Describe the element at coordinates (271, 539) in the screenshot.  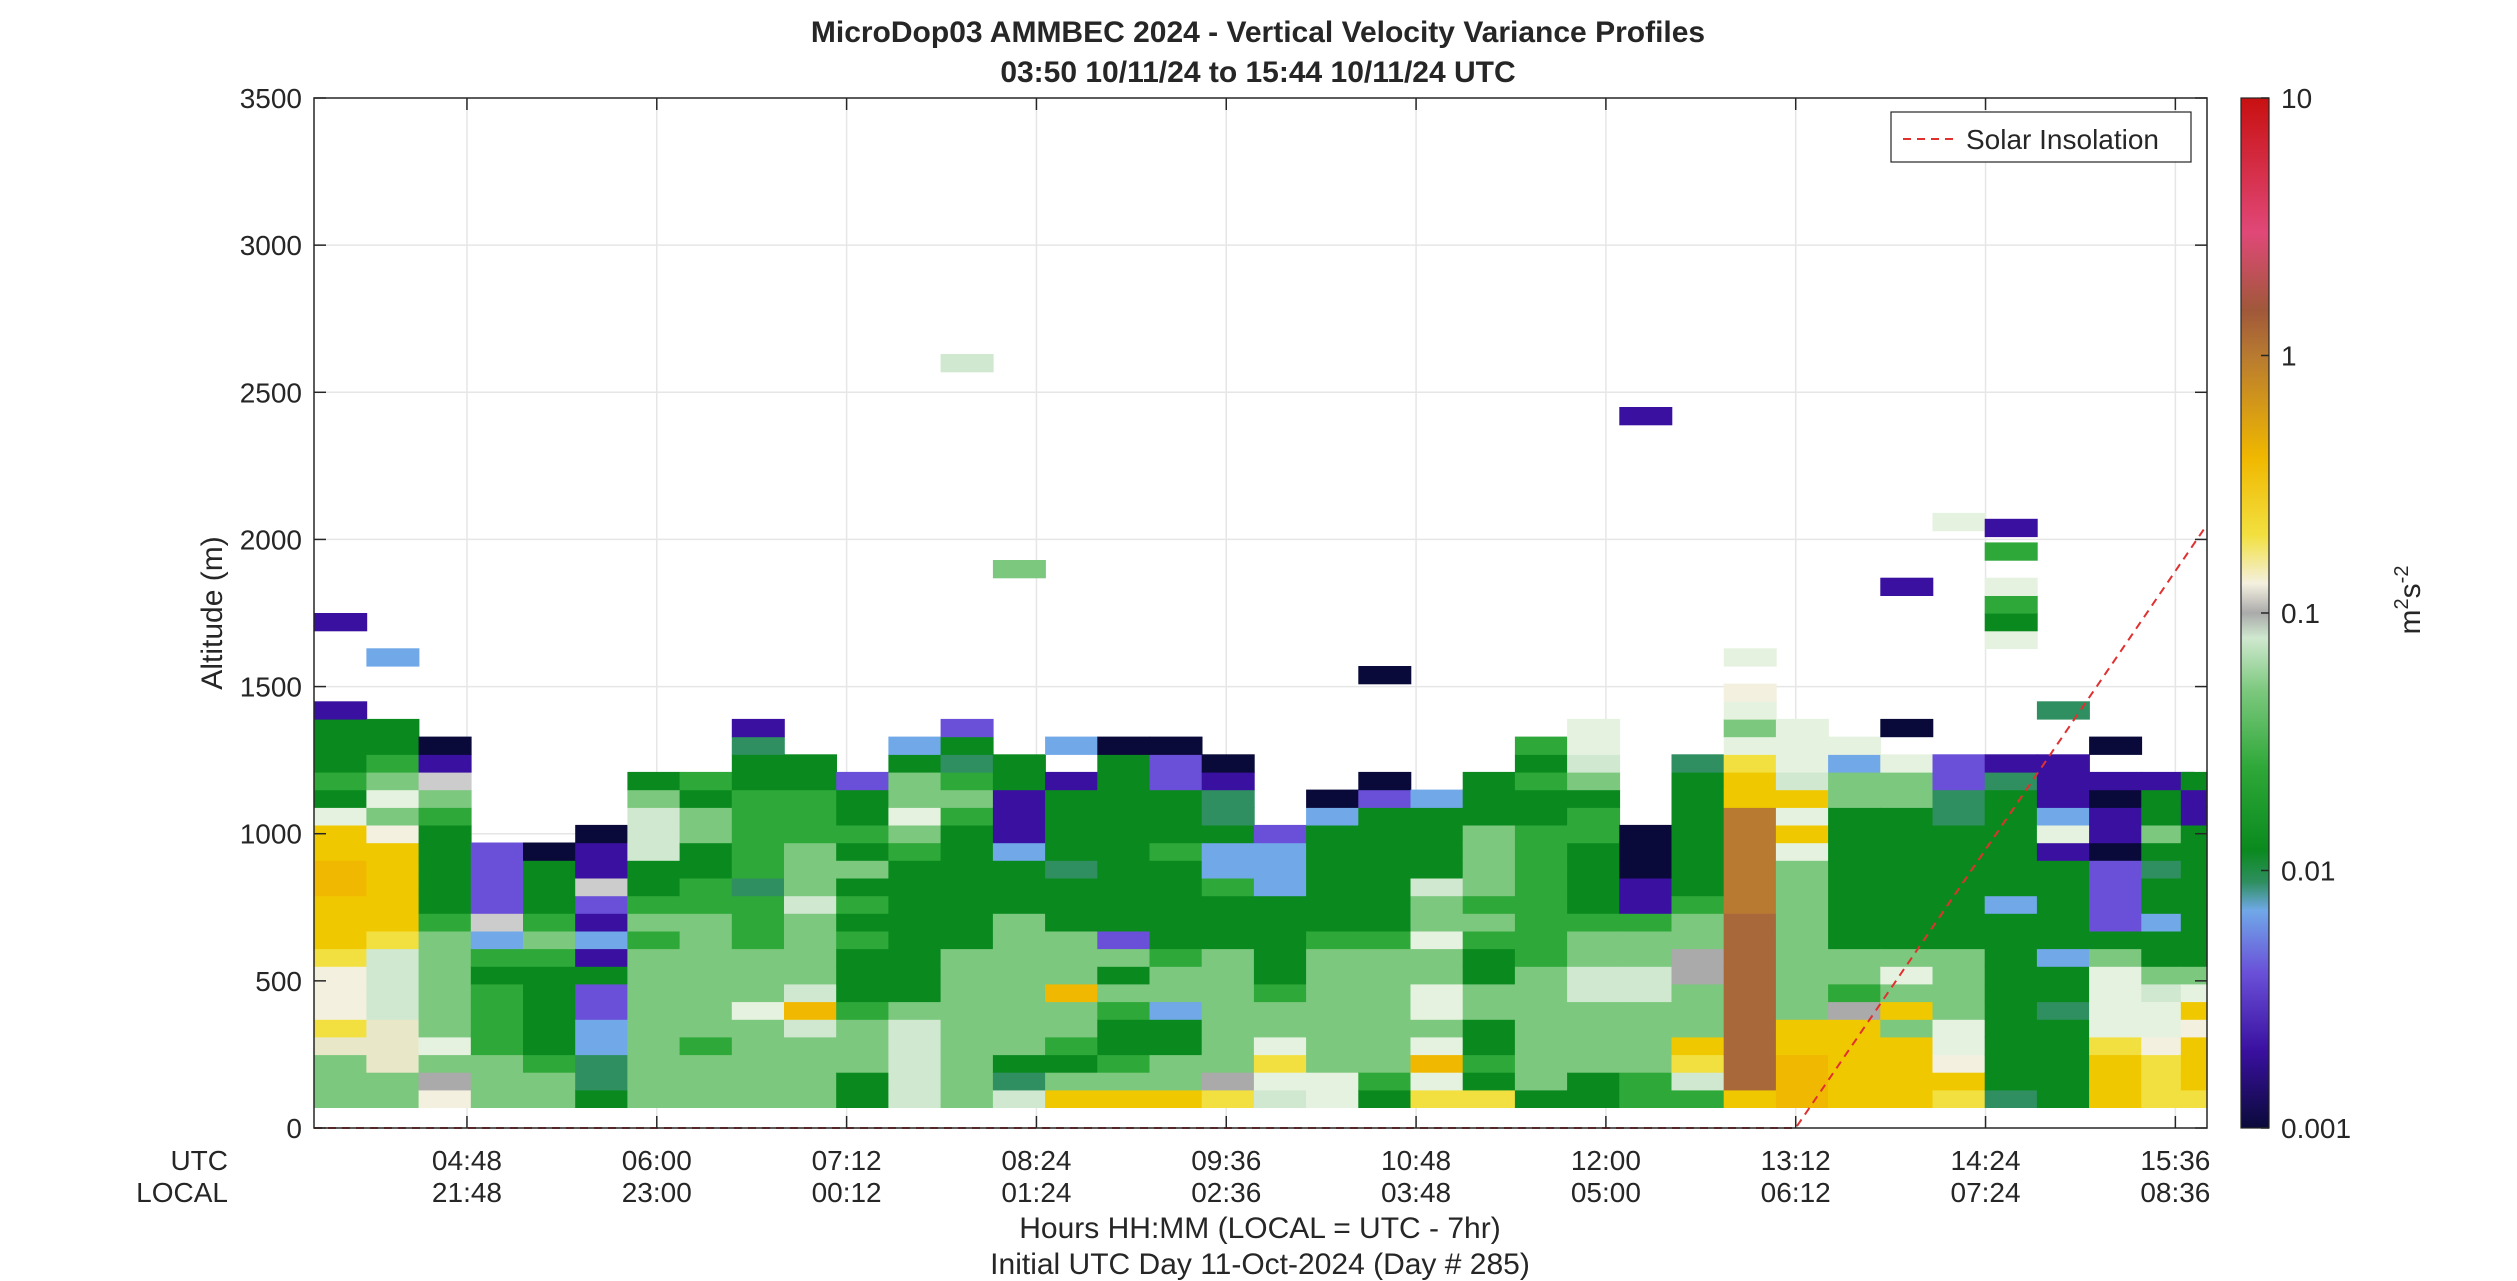
I see `y-tick-label: 2000` at that location.